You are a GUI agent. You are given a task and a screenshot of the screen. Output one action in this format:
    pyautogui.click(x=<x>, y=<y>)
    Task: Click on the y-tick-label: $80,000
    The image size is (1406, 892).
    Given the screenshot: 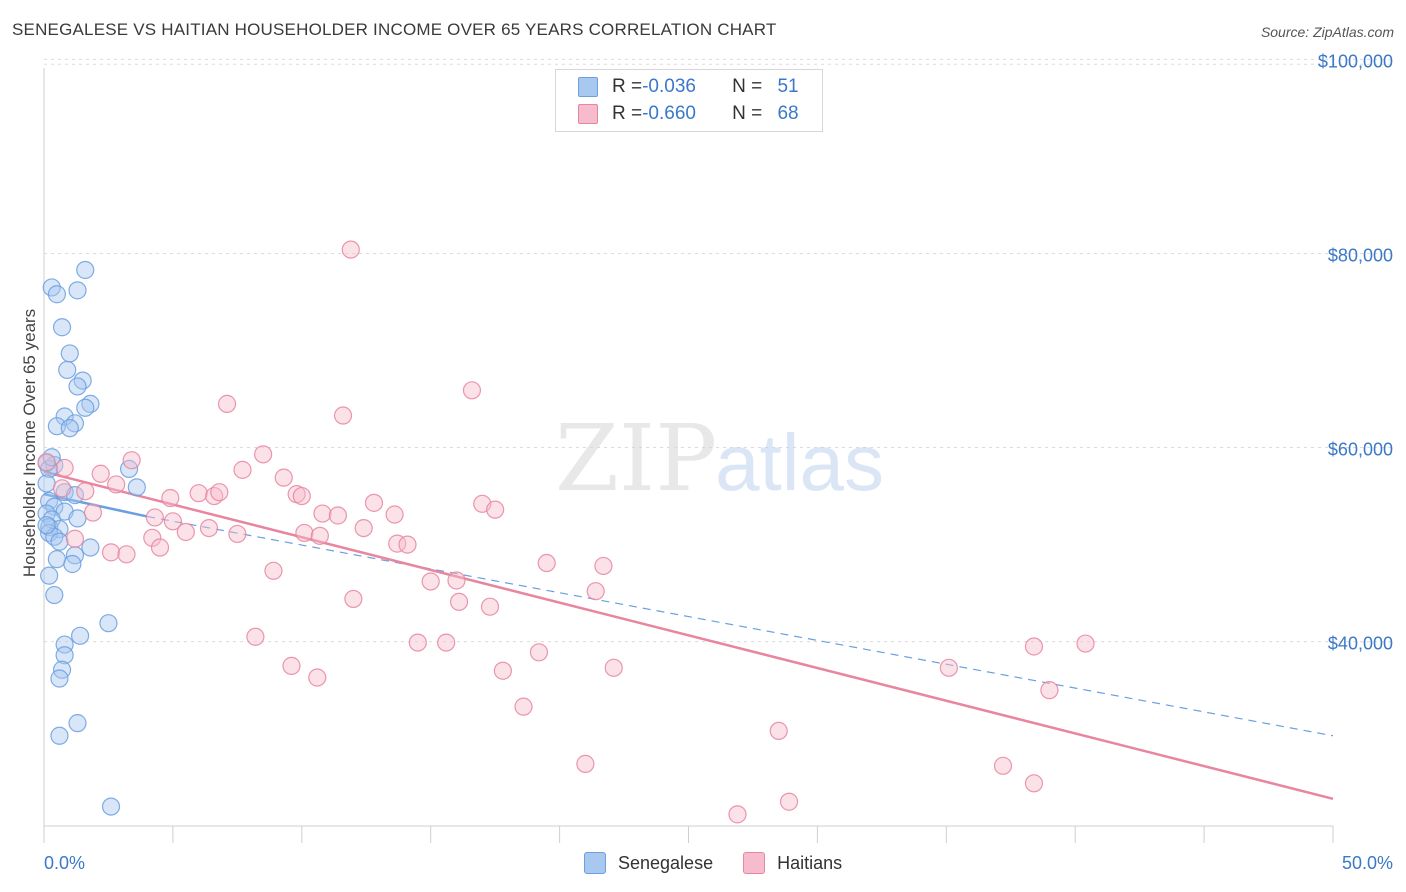 What is the action you would take?
    pyautogui.click(x=1360, y=255)
    